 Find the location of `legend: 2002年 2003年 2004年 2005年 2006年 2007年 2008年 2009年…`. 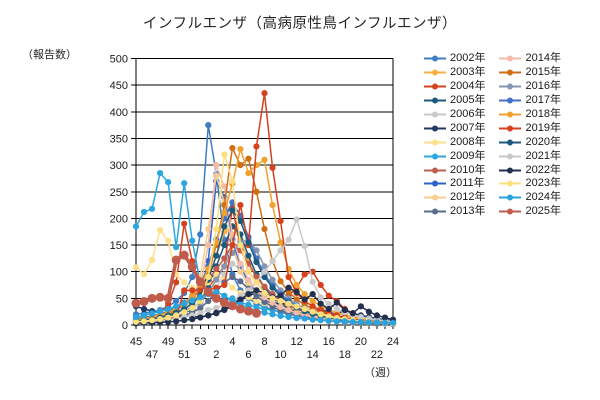

legend: 2002年 2003年 2004年 2005年 2006年 2007年 2008年 2009年… is located at coordinates (492, 135).